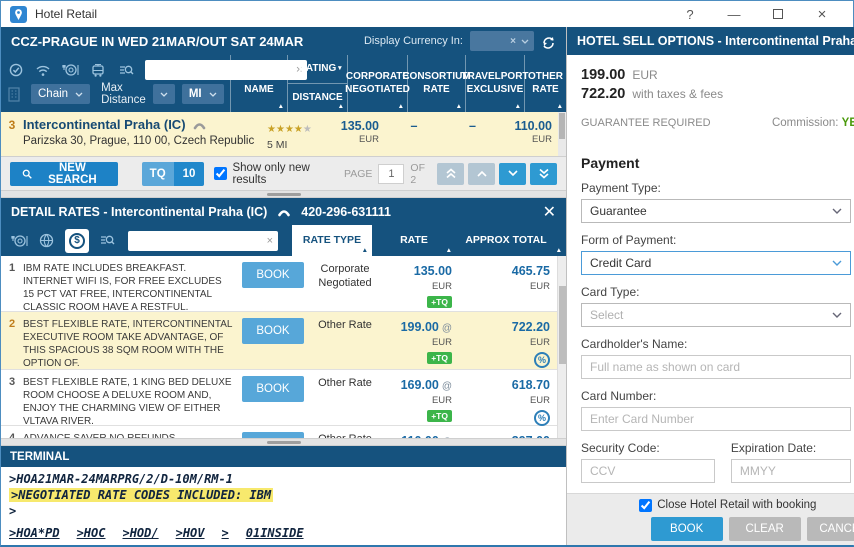 This screenshot has height=547, width=854. Describe the element at coordinates (190, 533) in the screenshot. I see `terminal-command-link: >HOV` at that location.